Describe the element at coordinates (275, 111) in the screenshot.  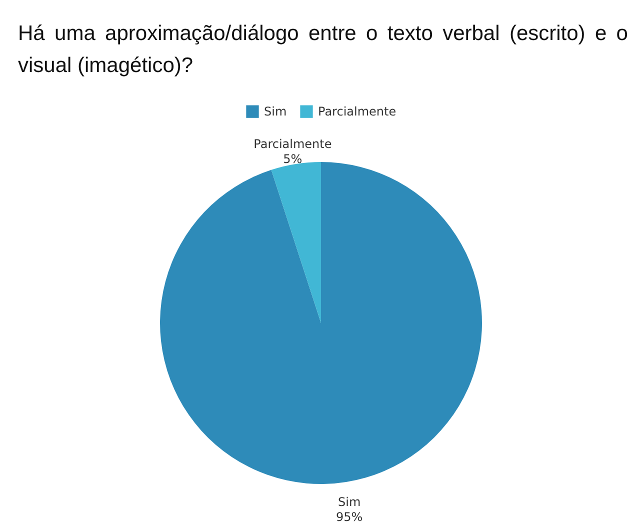
I see `legend-label: Sim` at that location.